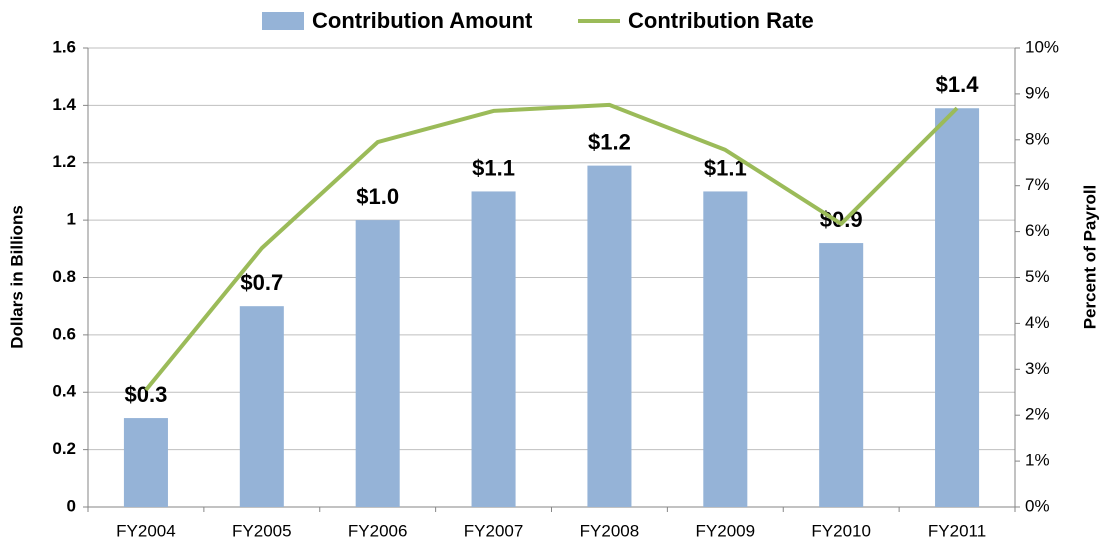 Image resolution: width=1100 pixels, height=546 pixels. Describe the element at coordinates (146, 394) in the screenshot. I see `data-label: $0.3` at that location.